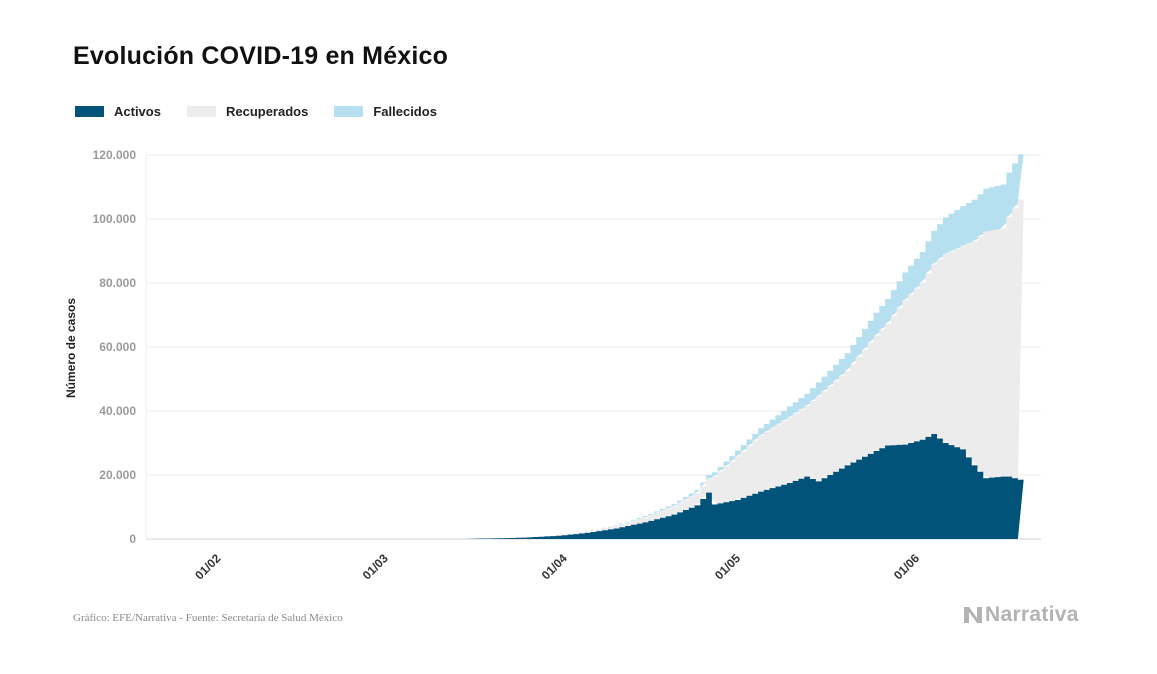  I want to click on y-axis: 0 20.000 40.000 60.000 80.000 100.000 120.000, so click(115, 347).